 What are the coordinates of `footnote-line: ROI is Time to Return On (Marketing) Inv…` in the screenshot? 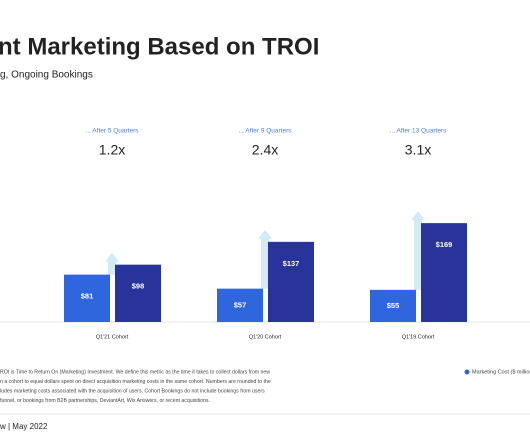 It's located at (135, 372).